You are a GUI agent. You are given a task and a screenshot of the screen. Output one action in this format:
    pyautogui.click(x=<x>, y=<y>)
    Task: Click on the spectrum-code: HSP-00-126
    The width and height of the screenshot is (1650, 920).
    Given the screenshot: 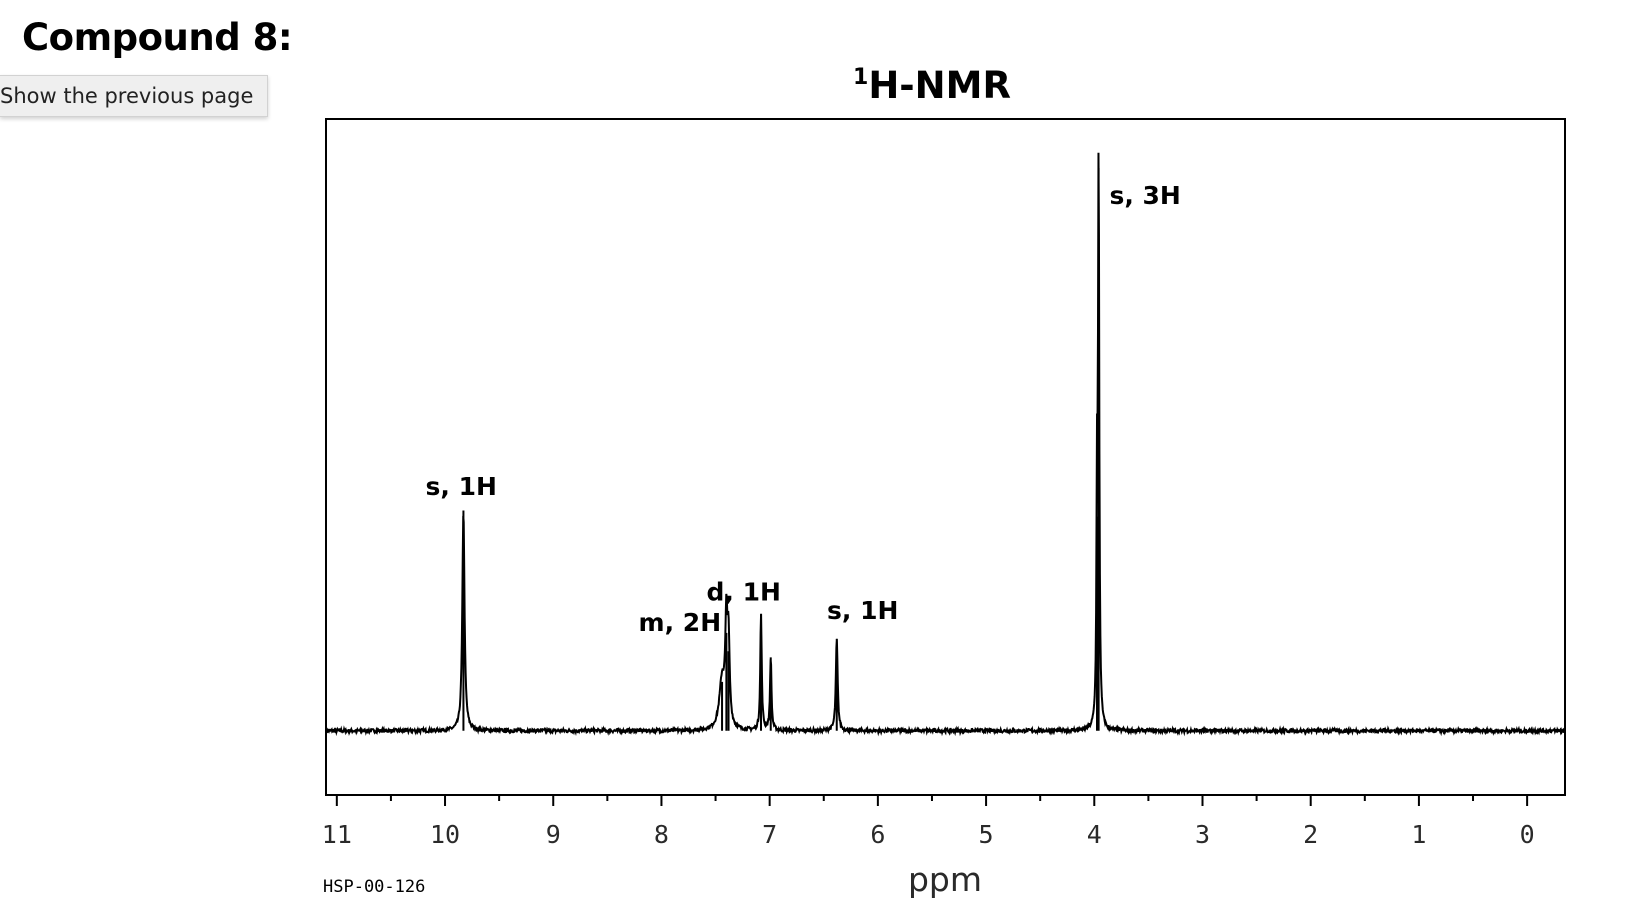 What is the action you would take?
    pyautogui.click(x=374, y=887)
    